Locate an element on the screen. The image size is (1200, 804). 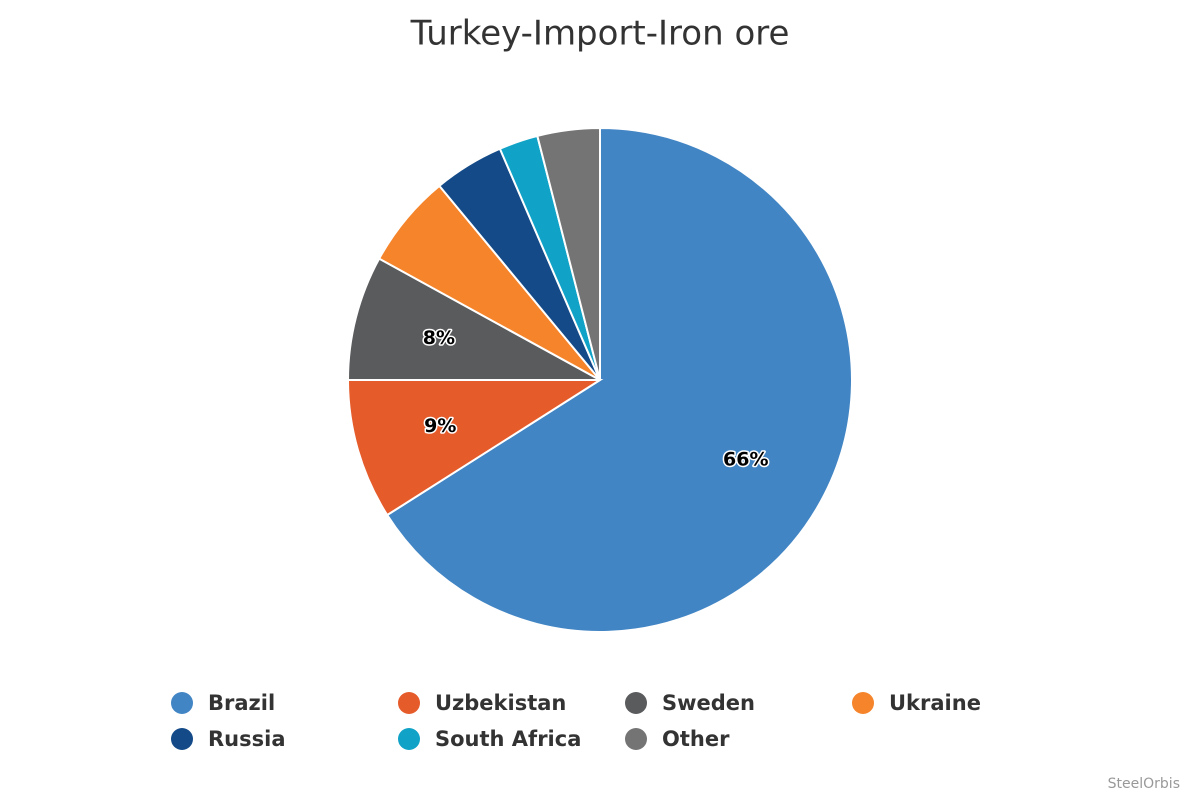
data-label: 9% is located at coordinates (440, 426).